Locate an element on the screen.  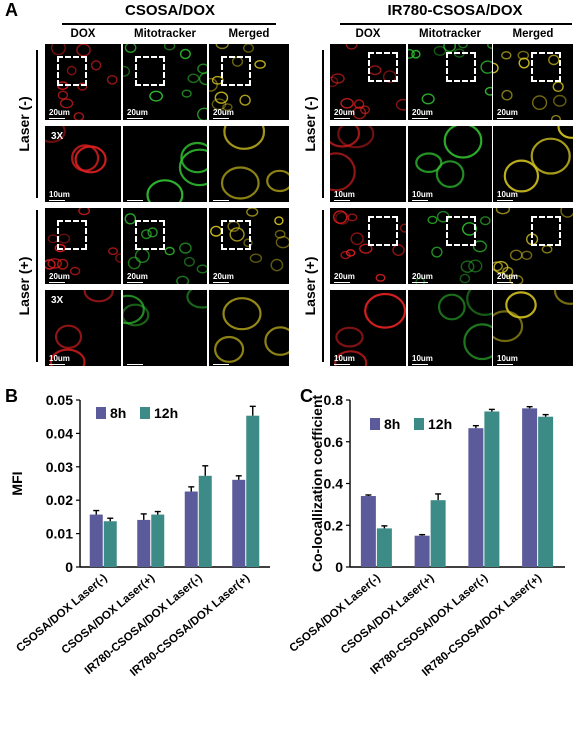
group-2-title: IR780-CSOSA/DOX is located at coordinates (455, 10).